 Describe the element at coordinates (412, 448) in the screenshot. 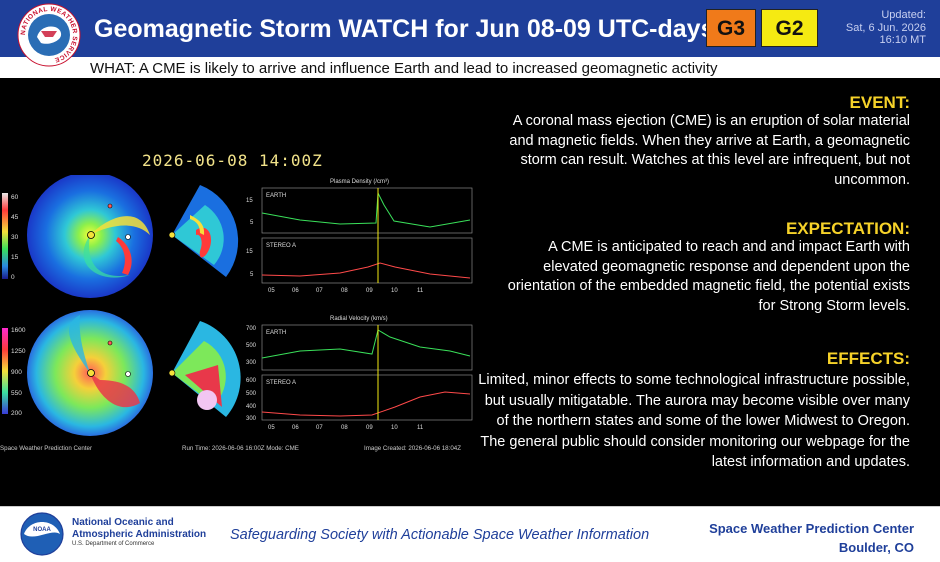

I see `model-footer-right: Image Created: 2026-06-06 18:04Z` at that location.